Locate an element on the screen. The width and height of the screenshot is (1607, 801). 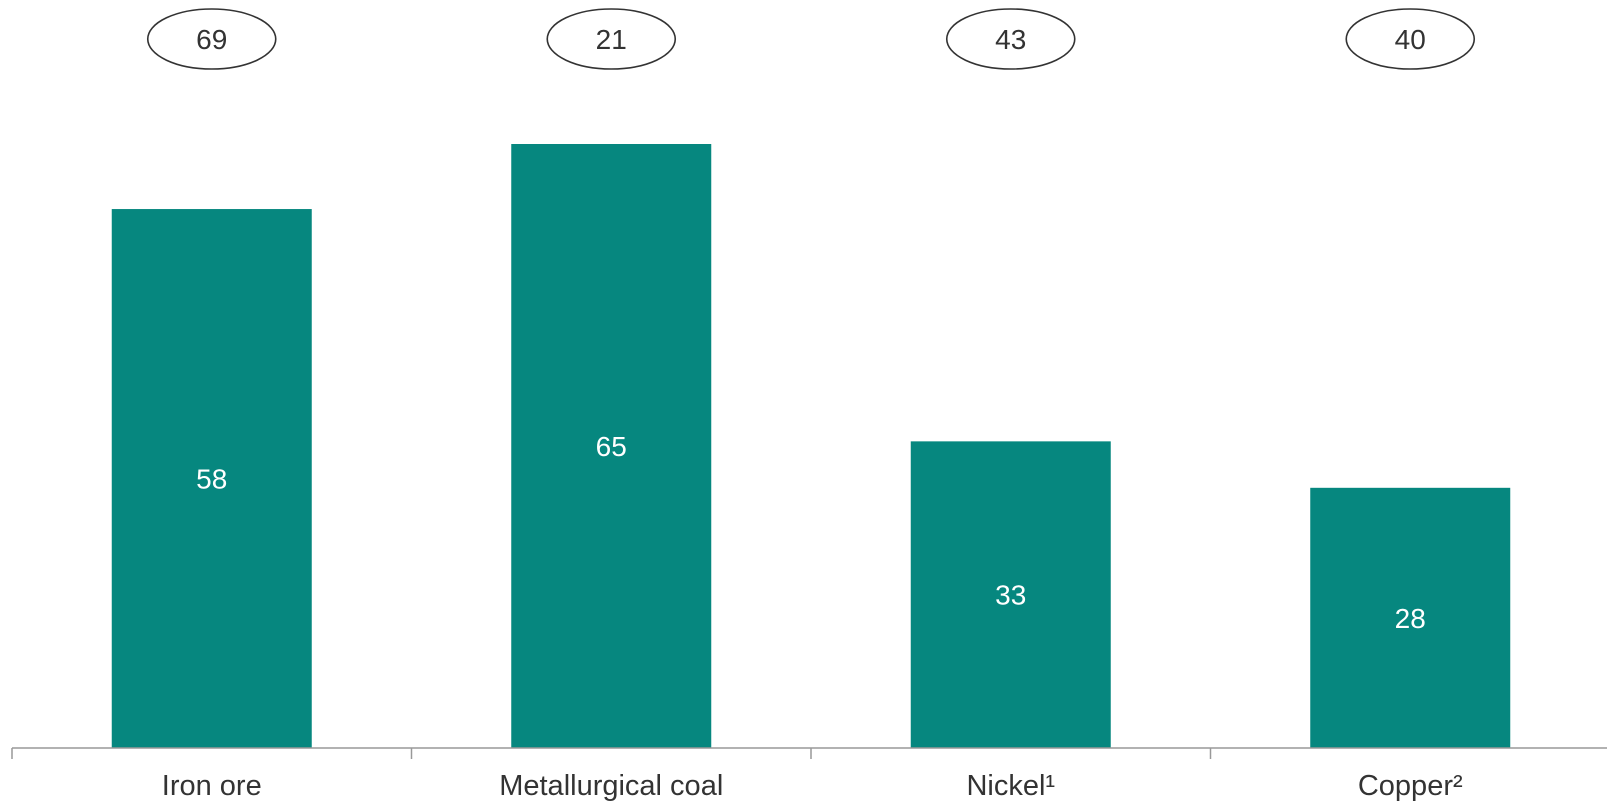
x-axis-ticks is located at coordinates (611, 753).